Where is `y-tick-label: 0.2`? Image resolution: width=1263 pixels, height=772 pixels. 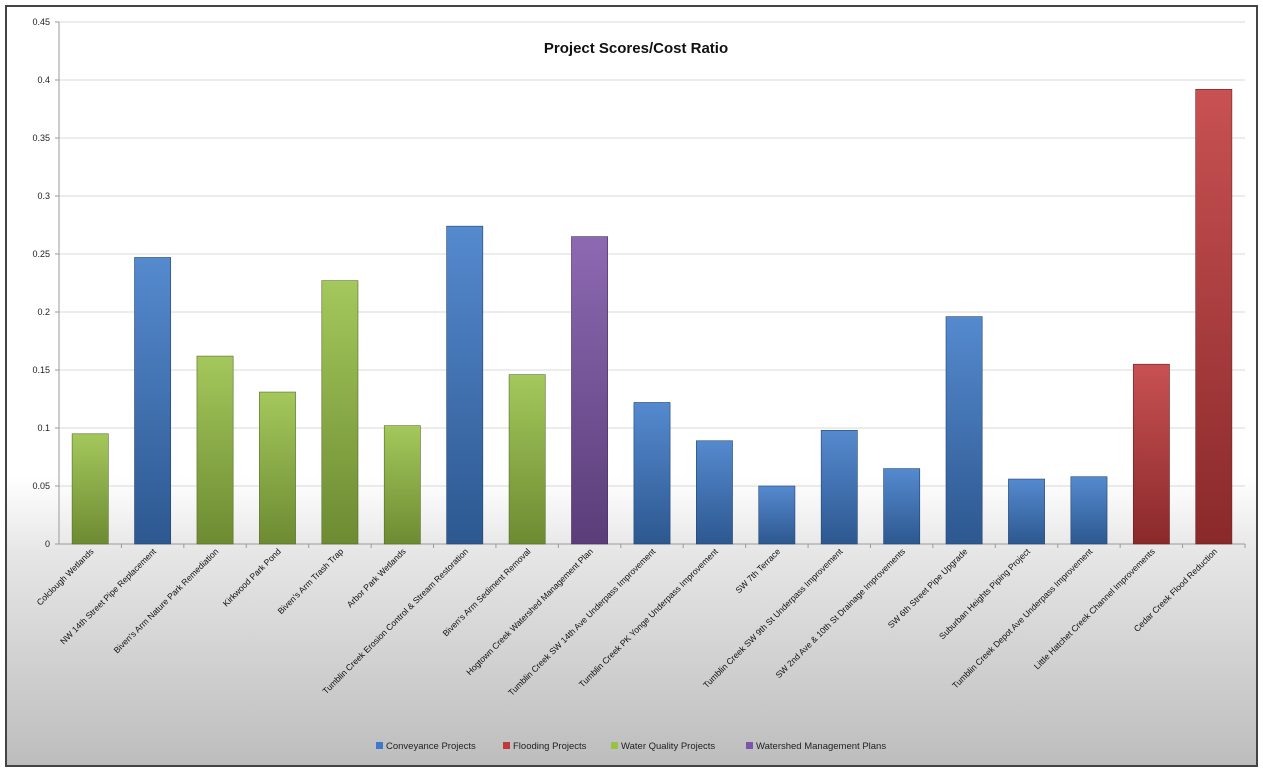
y-tick-label: 0.2 is located at coordinates (43, 312).